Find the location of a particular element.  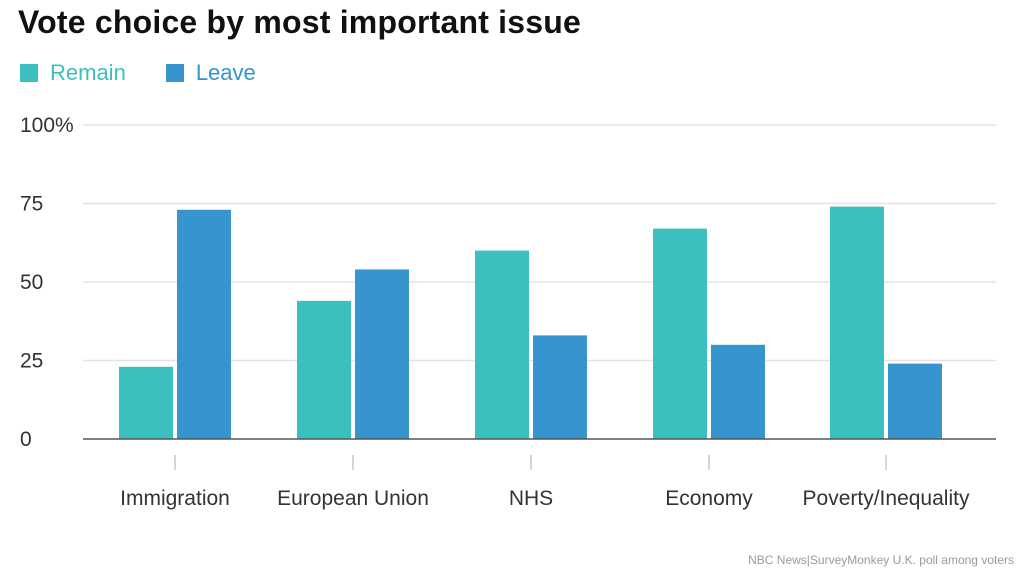

y-tick-label: 100% is located at coordinates (47, 125).